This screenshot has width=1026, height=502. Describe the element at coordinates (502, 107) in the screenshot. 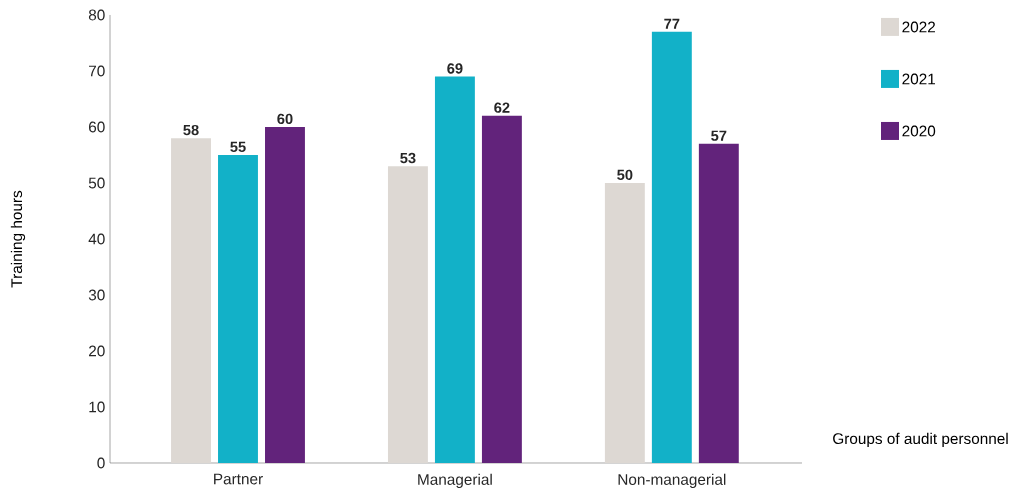

I see `data-label: 62` at that location.